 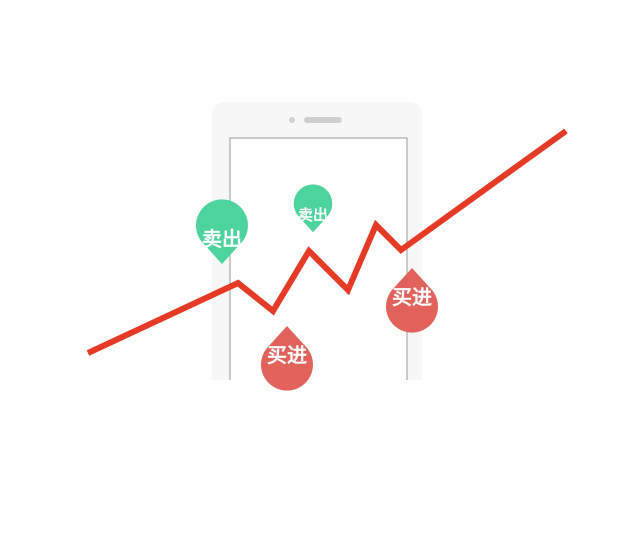 What do you see at coordinates (323, 120) in the screenshot?
I see `phone-speaker` at bounding box center [323, 120].